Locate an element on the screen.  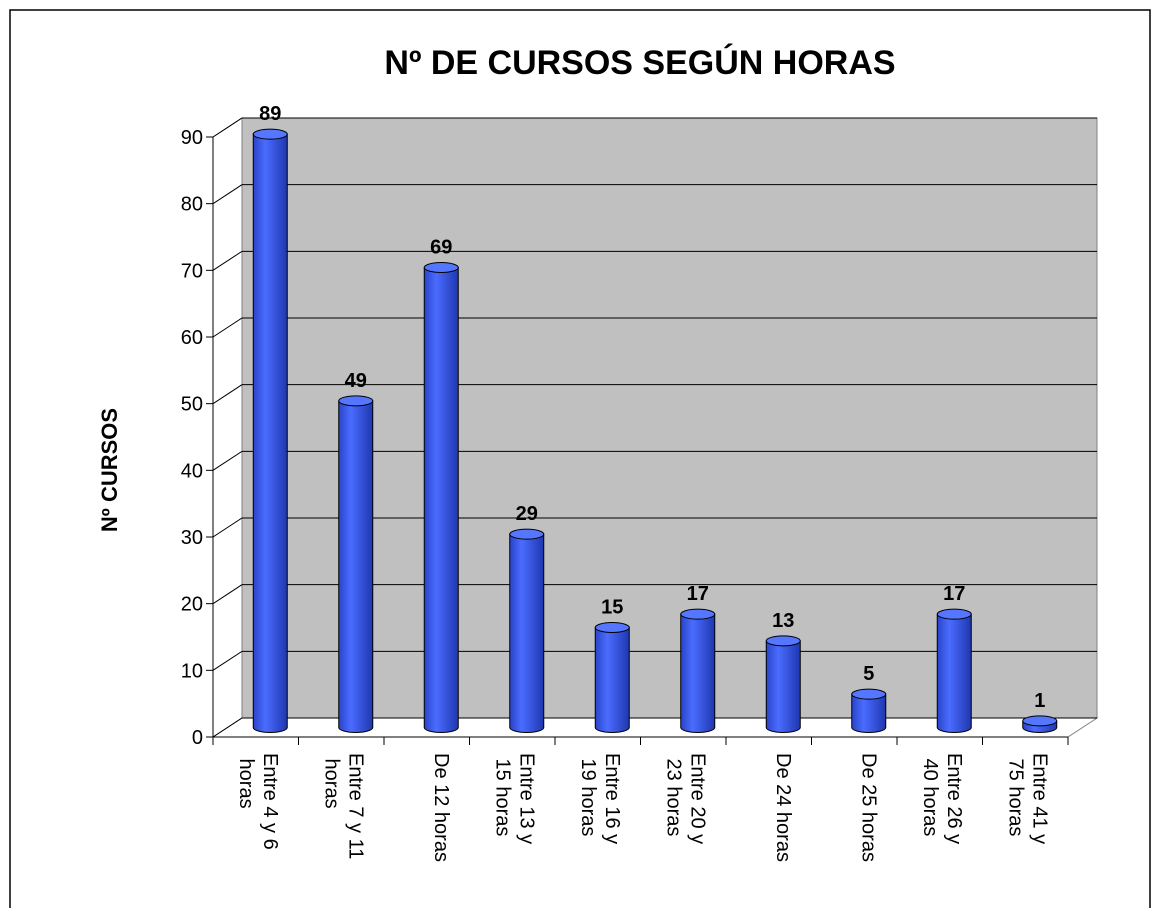
y-axis-title: Nº CURSOS is located at coordinates (109, 470).